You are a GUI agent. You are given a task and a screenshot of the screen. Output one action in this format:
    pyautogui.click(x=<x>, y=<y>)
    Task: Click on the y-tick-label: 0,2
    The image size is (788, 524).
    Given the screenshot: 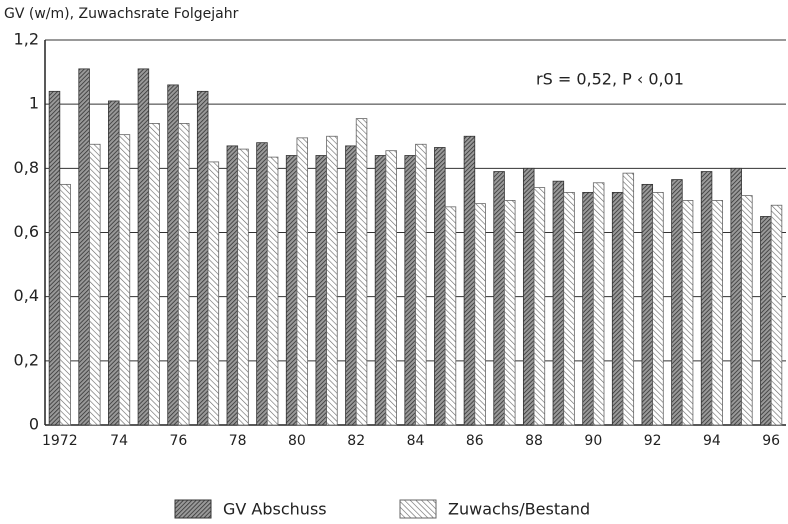 What is the action you would take?
    pyautogui.click(x=26, y=359)
    